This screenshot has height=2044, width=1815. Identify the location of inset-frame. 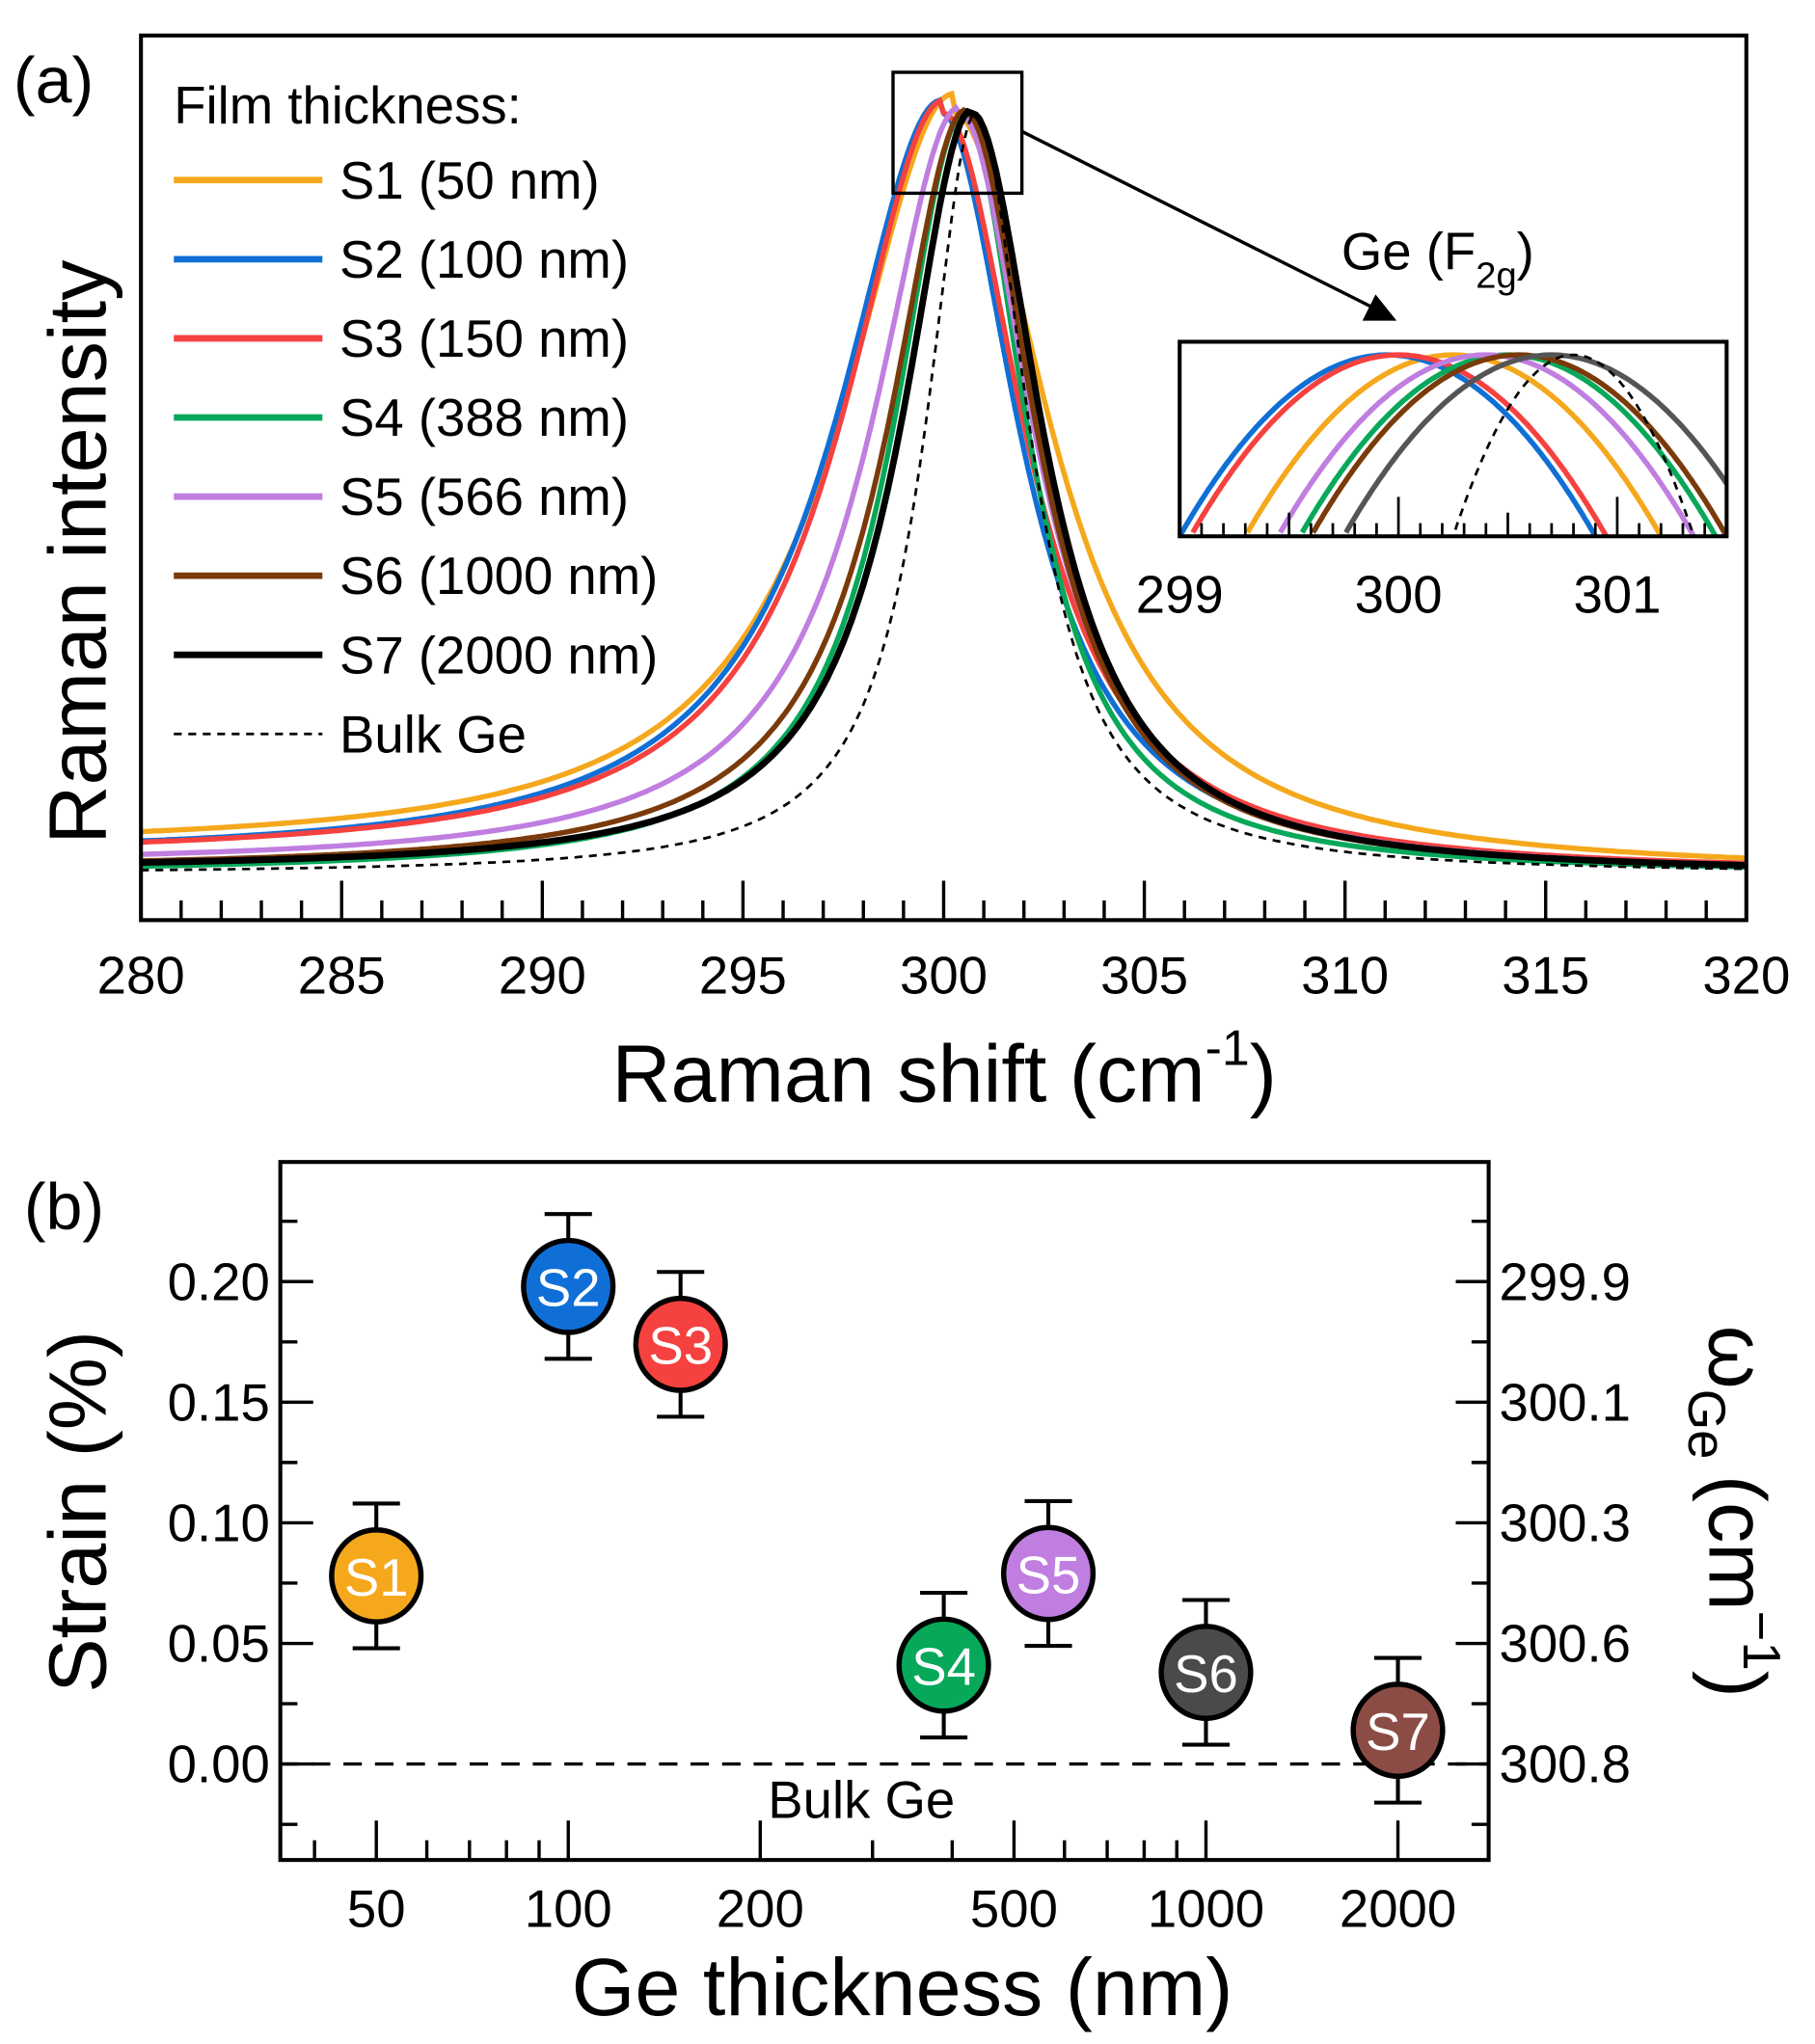
(1453, 439).